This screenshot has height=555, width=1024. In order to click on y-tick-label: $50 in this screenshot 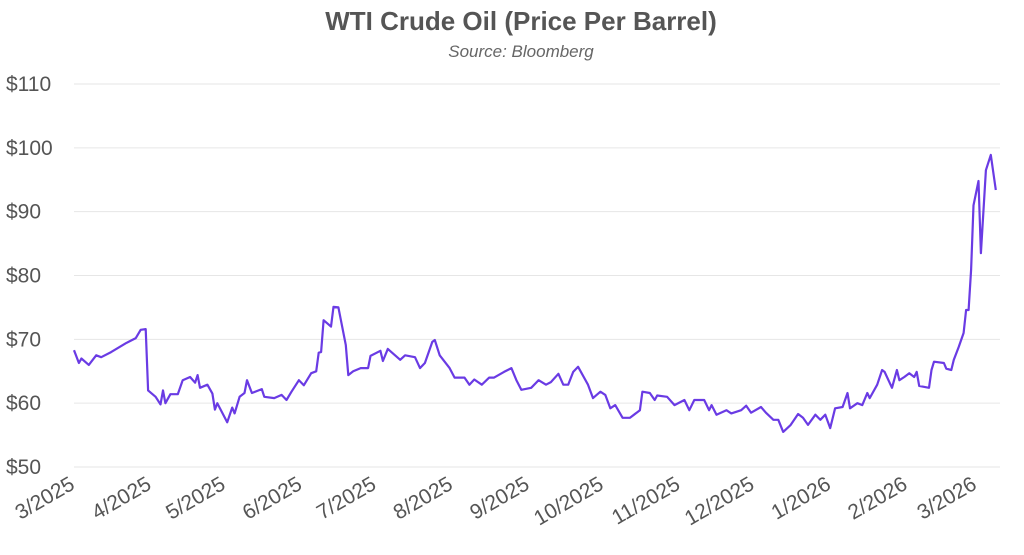, I will do `click(23, 467)`.